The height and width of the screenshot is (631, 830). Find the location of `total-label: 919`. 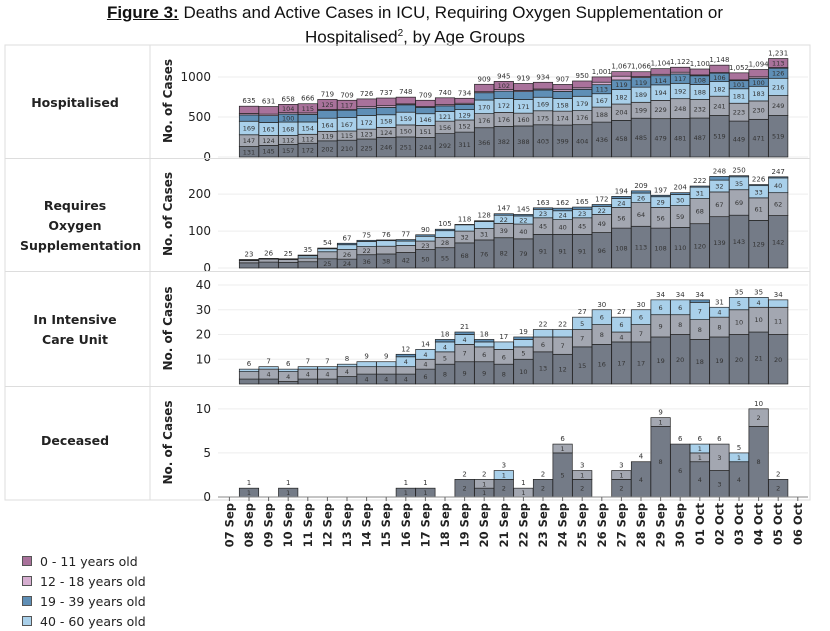

total-label: 919 is located at coordinates (523, 78).